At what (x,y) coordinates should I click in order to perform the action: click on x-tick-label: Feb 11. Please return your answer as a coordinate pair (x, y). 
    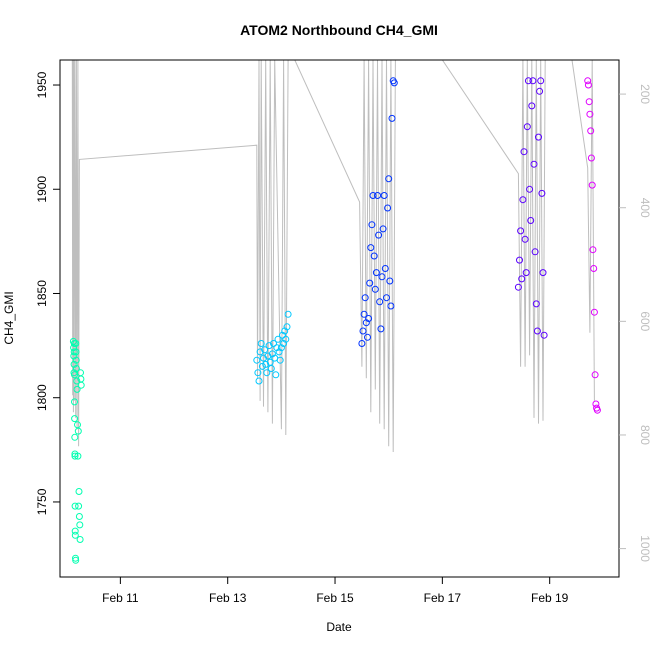
    Looking at the image, I should click on (120, 598).